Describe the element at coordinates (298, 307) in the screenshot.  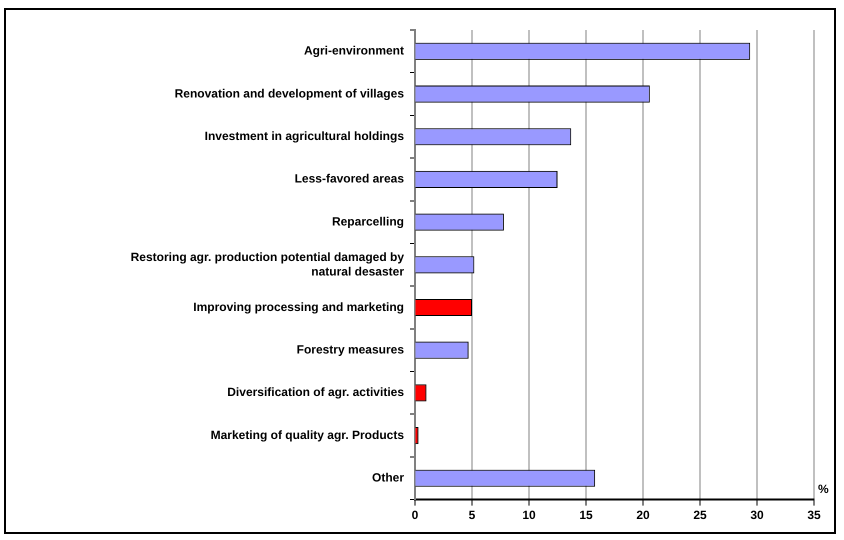
I see `y-tick-label: Improving processing and marketing` at that location.